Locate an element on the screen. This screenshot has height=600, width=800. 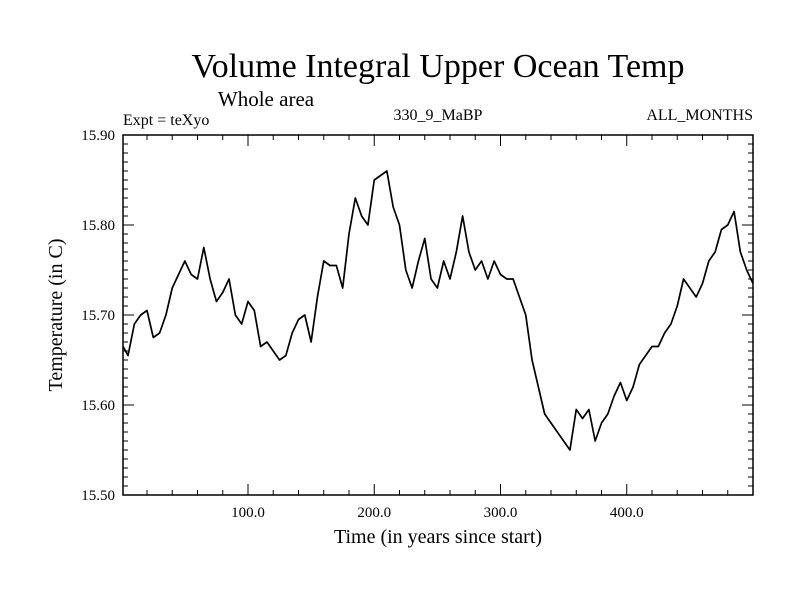
y-tick-label: 15.90 is located at coordinates (98, 136).